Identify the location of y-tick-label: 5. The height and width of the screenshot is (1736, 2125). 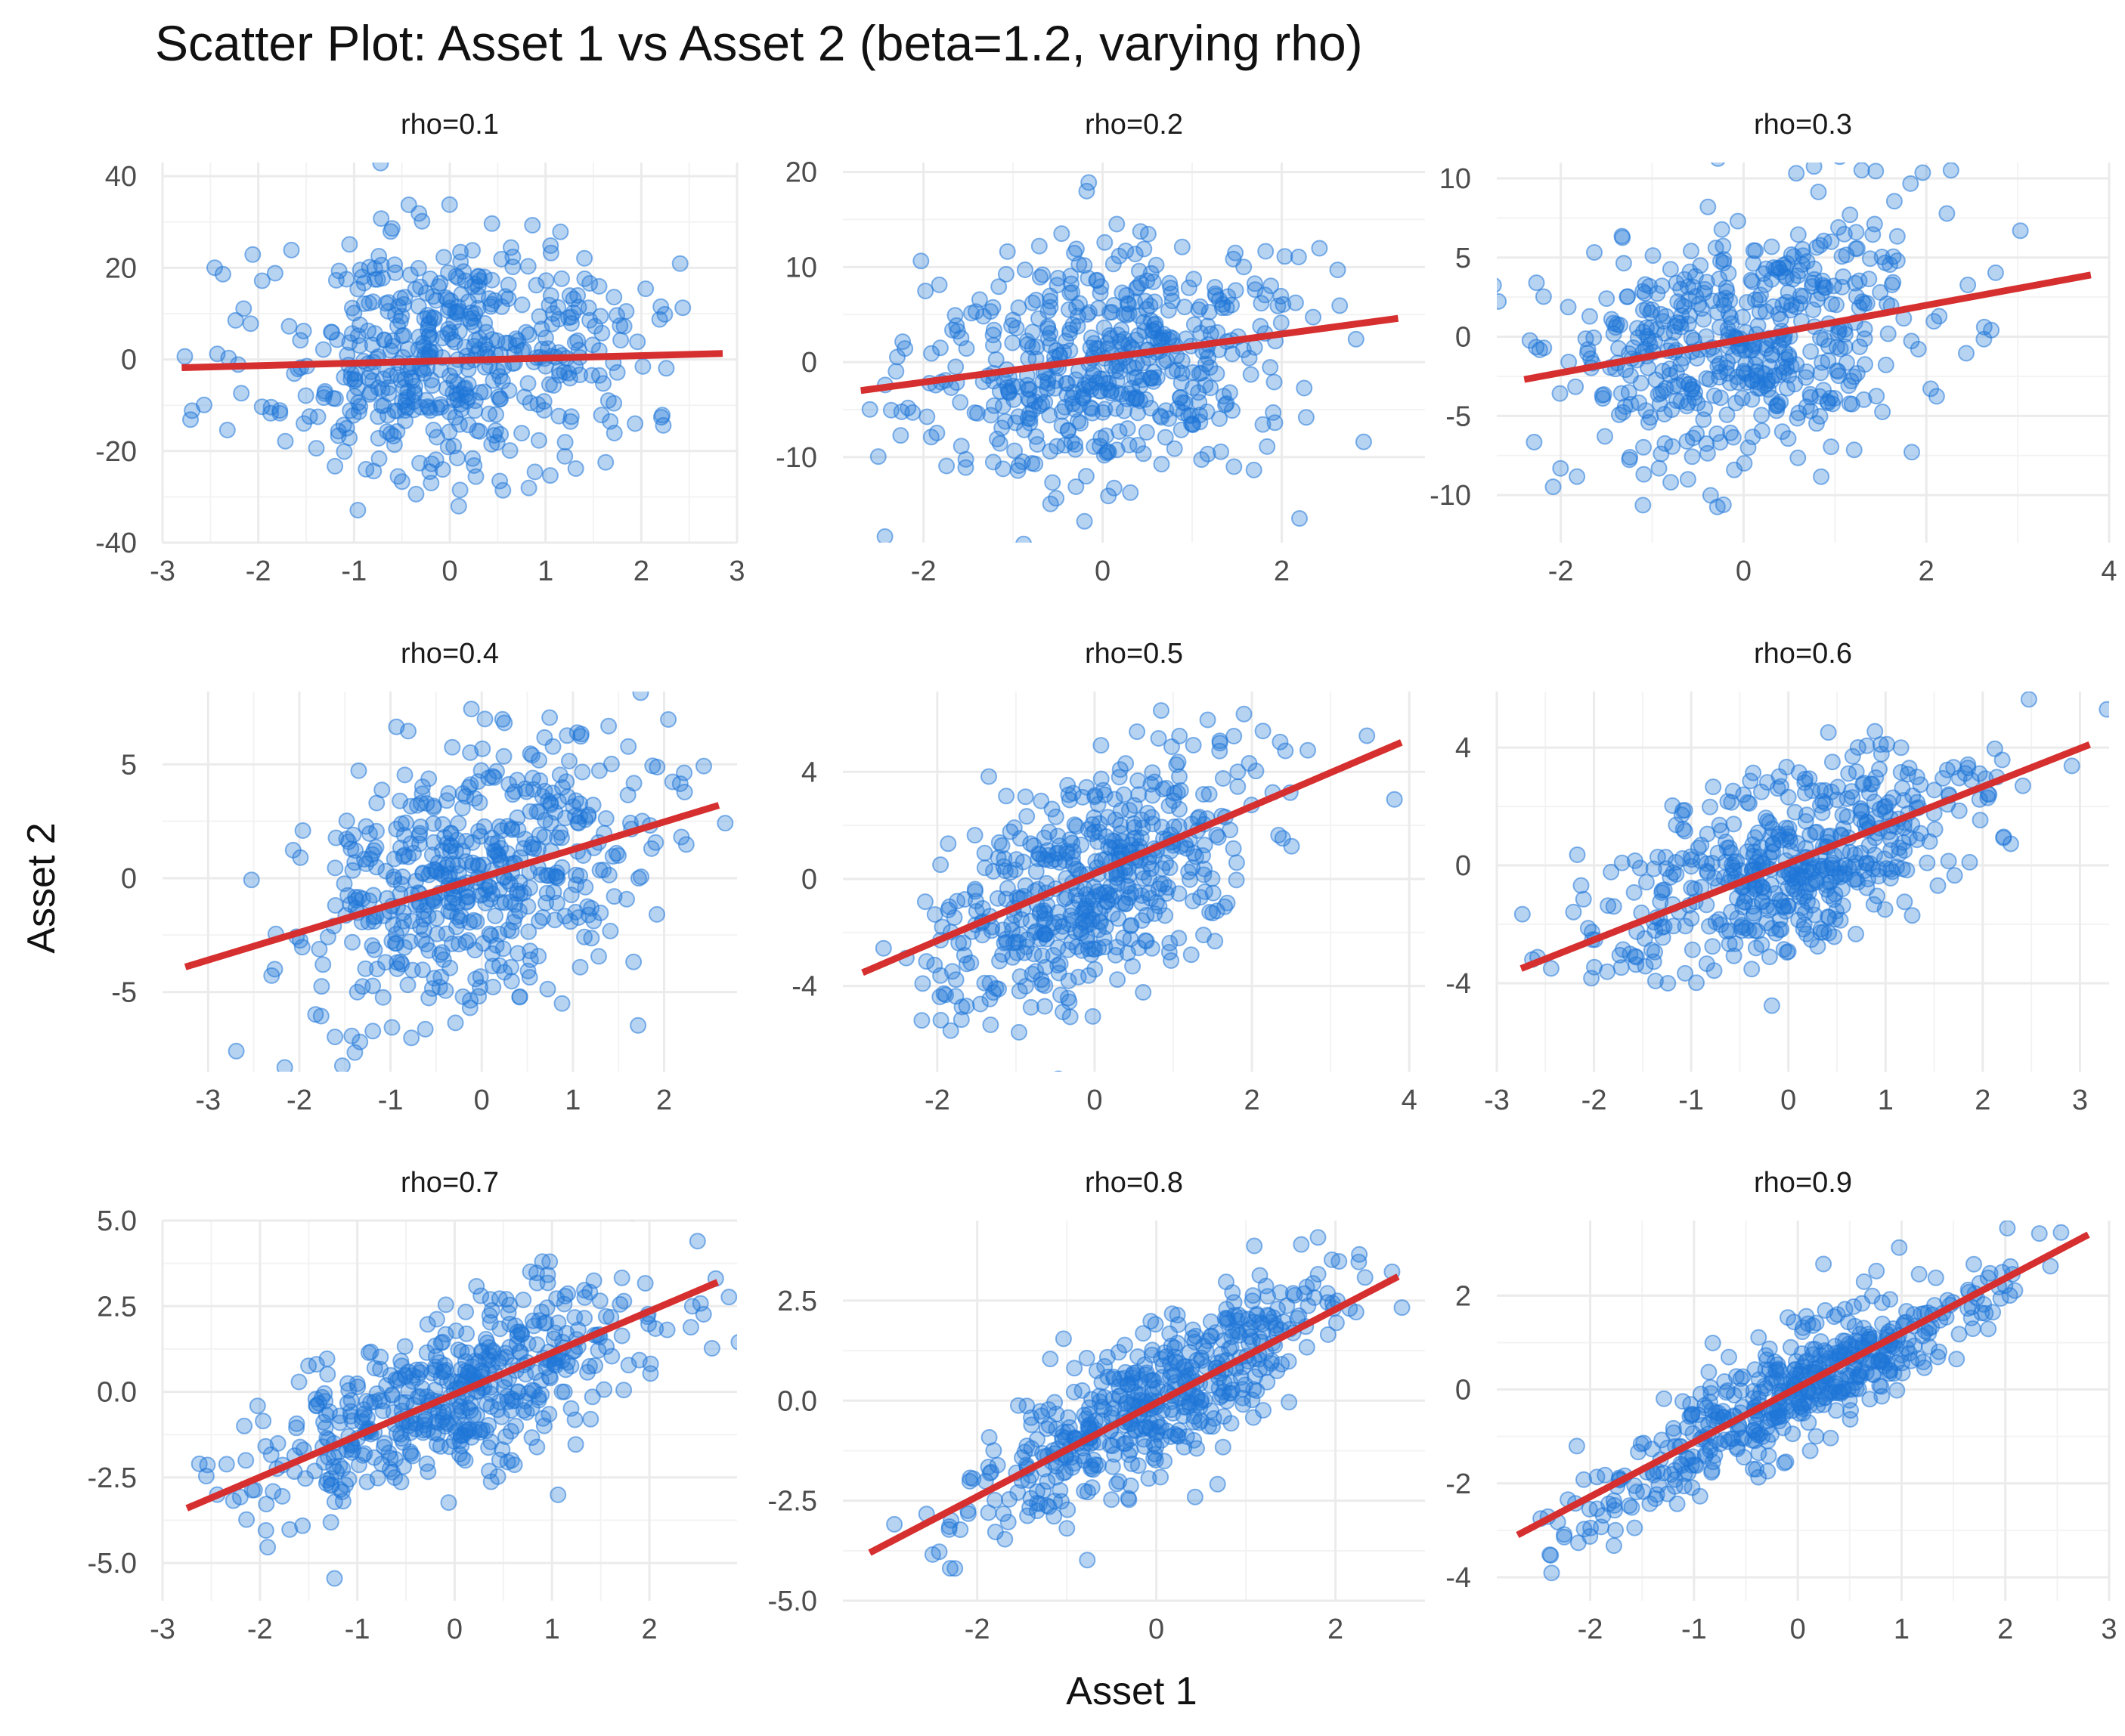
(1463, 258).